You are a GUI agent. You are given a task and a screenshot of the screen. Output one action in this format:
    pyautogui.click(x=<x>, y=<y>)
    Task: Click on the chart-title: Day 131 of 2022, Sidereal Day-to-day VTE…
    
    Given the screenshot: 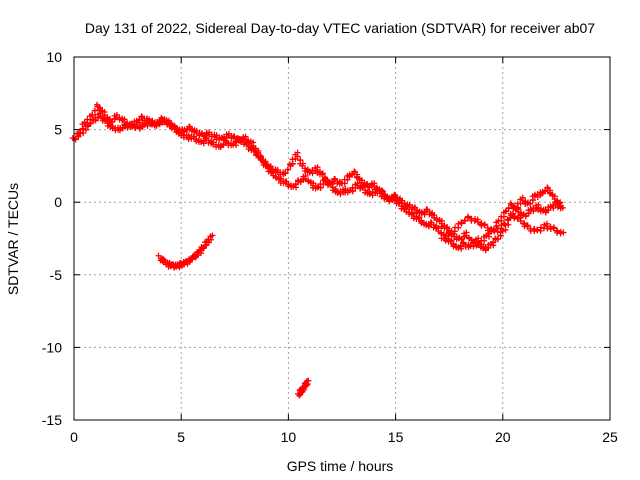 What is the action you would take?
    pyautogui.click(x=340, y=28)
    